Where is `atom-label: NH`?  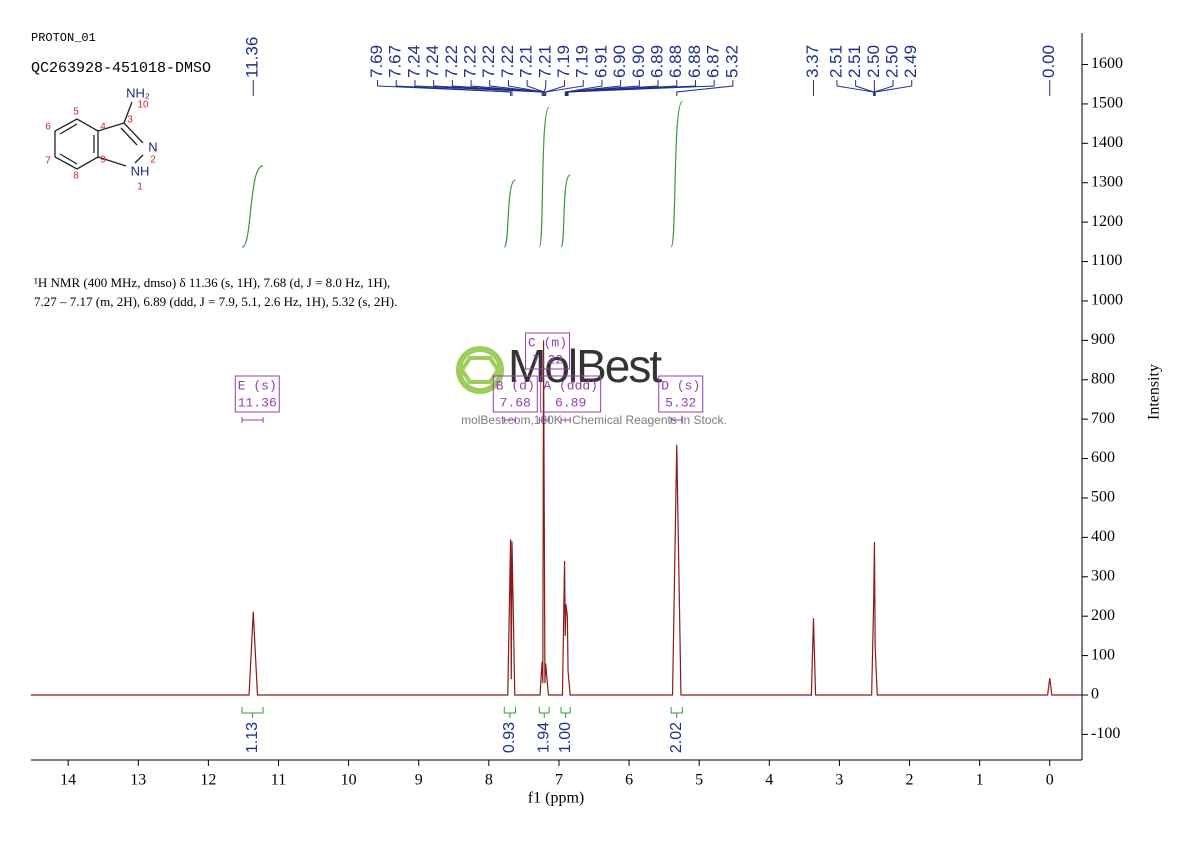 atom-label: NH is located at coordinates (140, 170).